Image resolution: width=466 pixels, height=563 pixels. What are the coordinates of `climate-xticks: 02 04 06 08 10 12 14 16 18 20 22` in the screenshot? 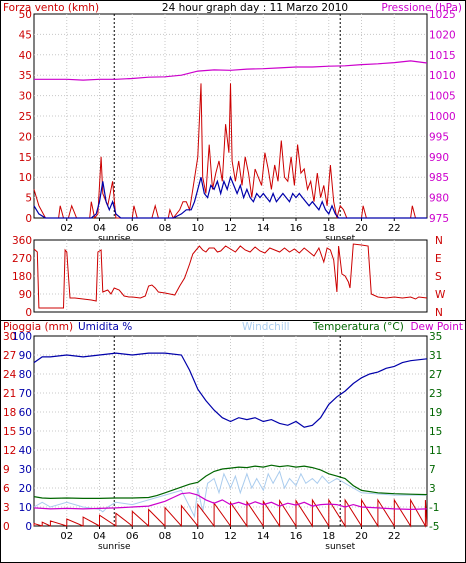 It's located at (230, 534).